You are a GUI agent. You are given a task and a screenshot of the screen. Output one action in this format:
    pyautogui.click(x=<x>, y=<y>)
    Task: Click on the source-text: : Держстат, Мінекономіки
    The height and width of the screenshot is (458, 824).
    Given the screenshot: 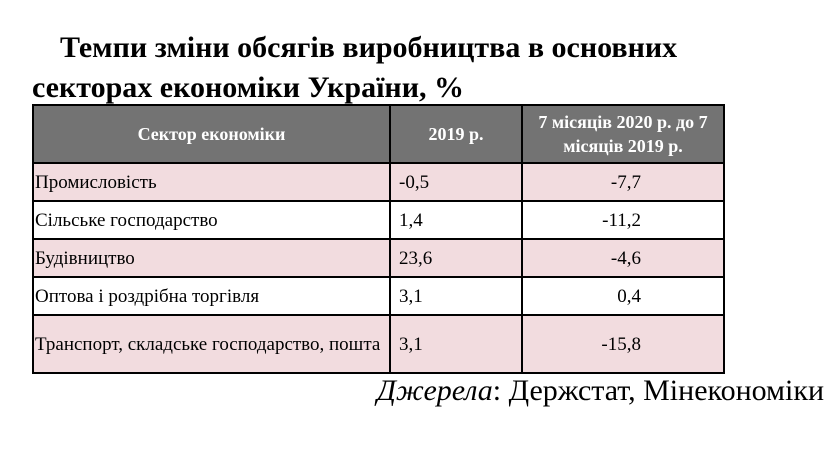 What is the action you would take?
    pyautogui.click(x=658, y=390)
    